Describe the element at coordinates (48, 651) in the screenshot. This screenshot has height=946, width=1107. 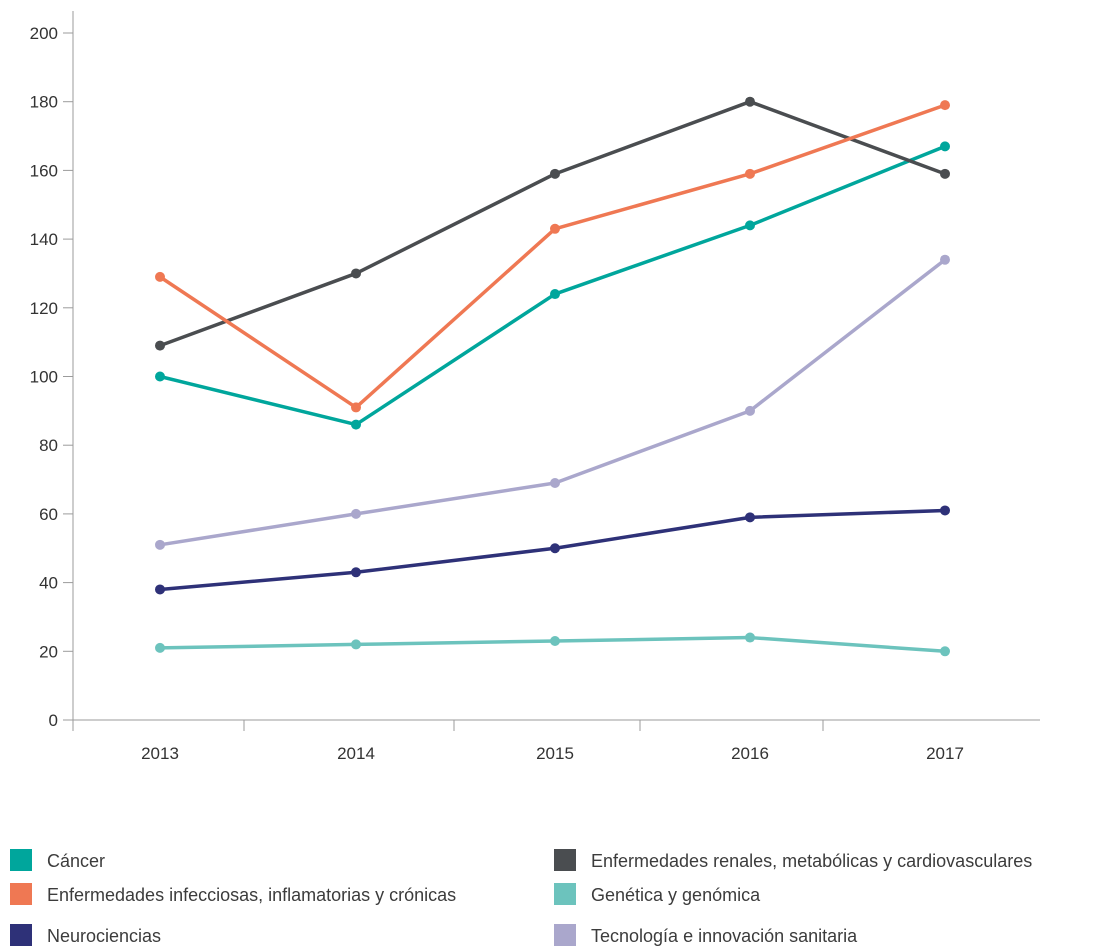
I see `y-tick-label: 20` at that location.